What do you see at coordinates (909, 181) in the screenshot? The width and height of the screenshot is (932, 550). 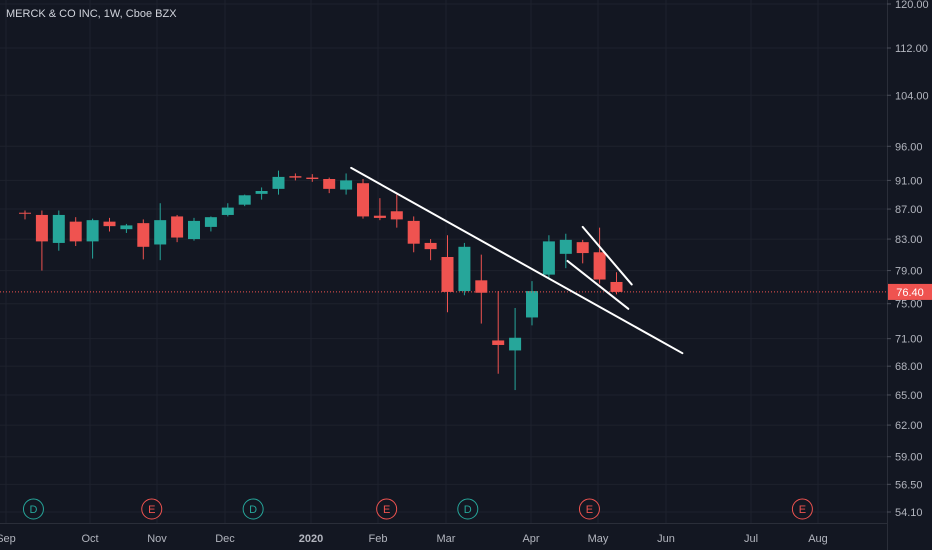 I see `price-tick-label: 91.00` at bounding box center [909, 181].